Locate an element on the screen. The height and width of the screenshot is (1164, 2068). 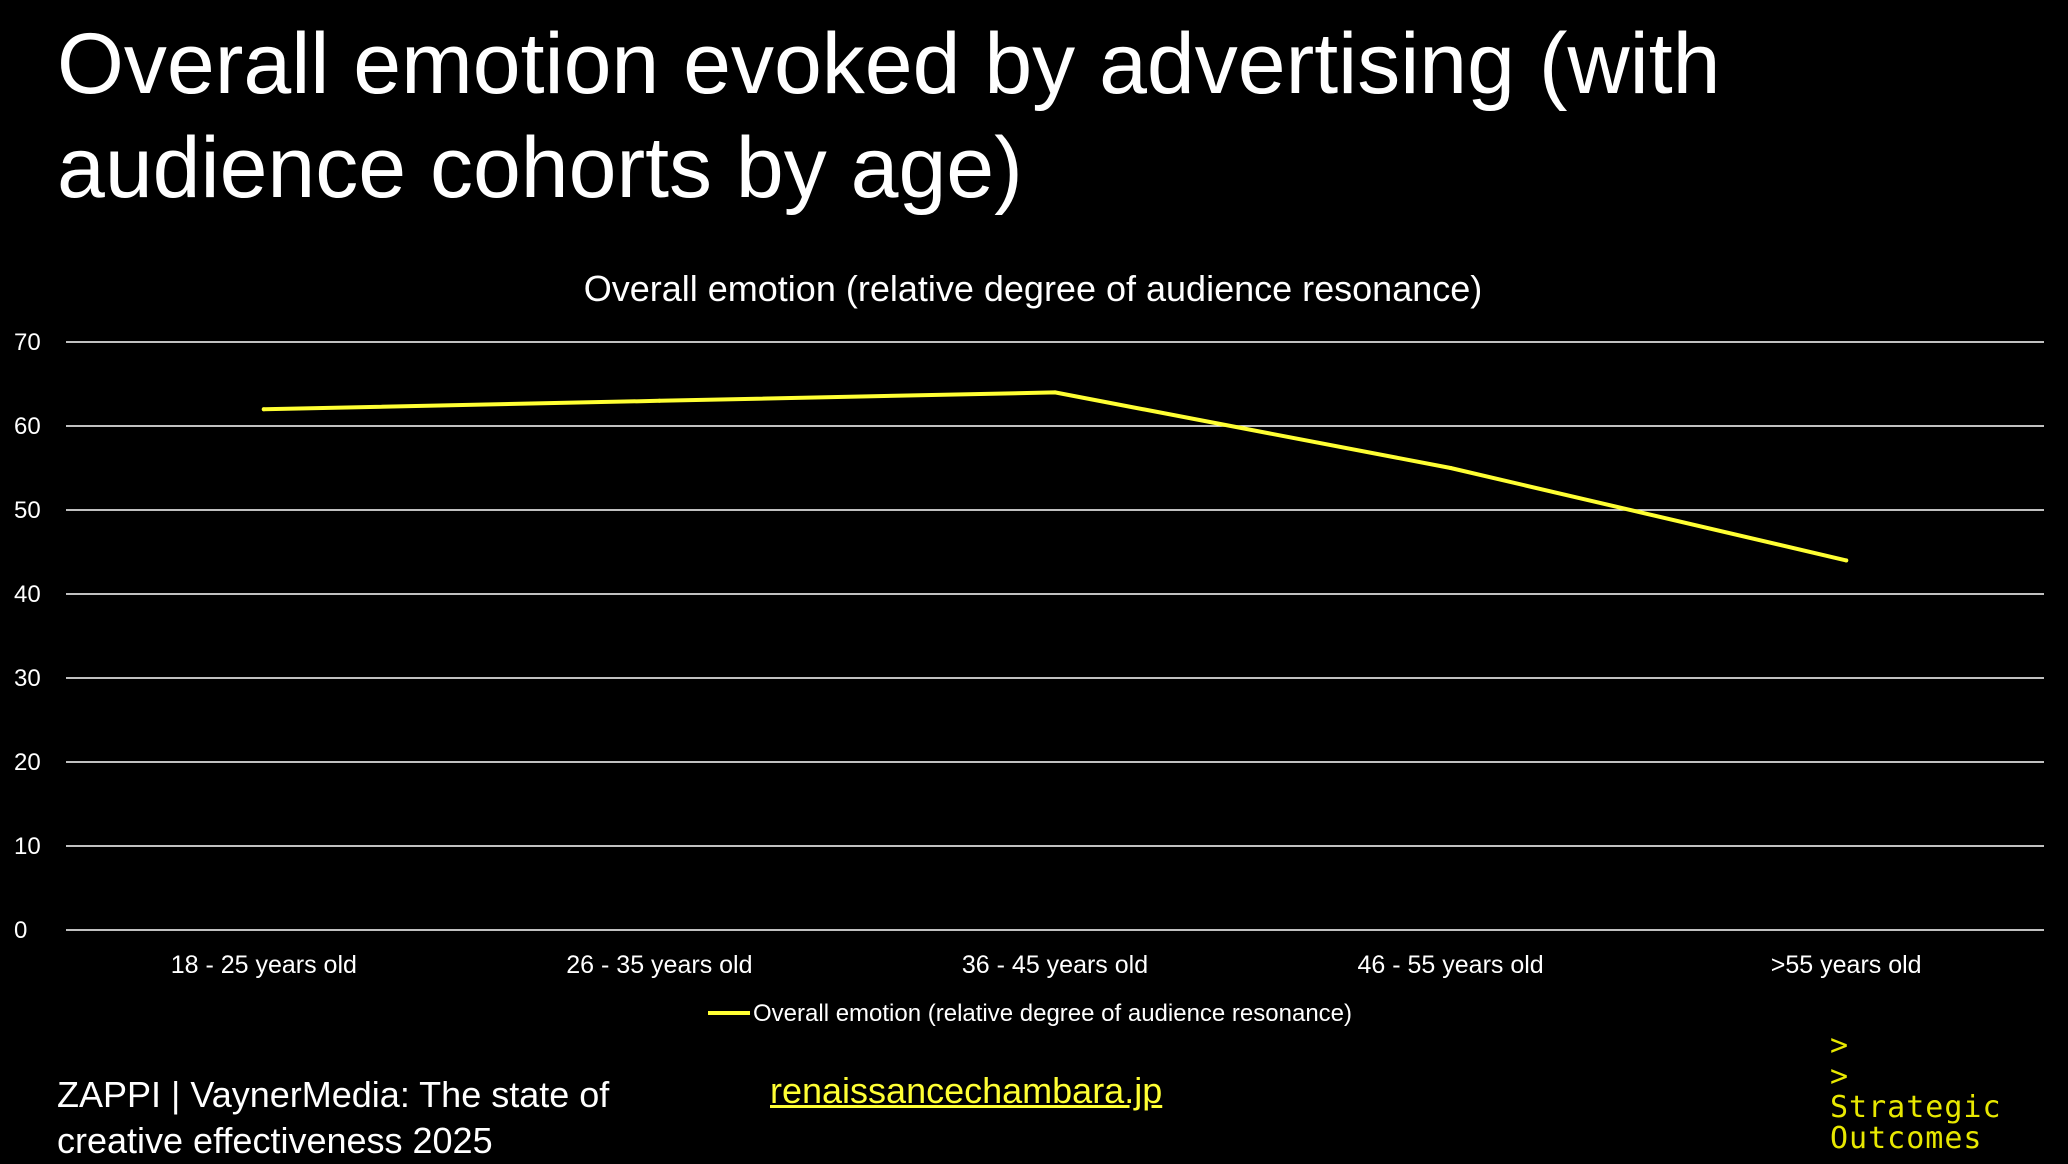
y-tick-label: 0 is located at coordinates (20, 930).